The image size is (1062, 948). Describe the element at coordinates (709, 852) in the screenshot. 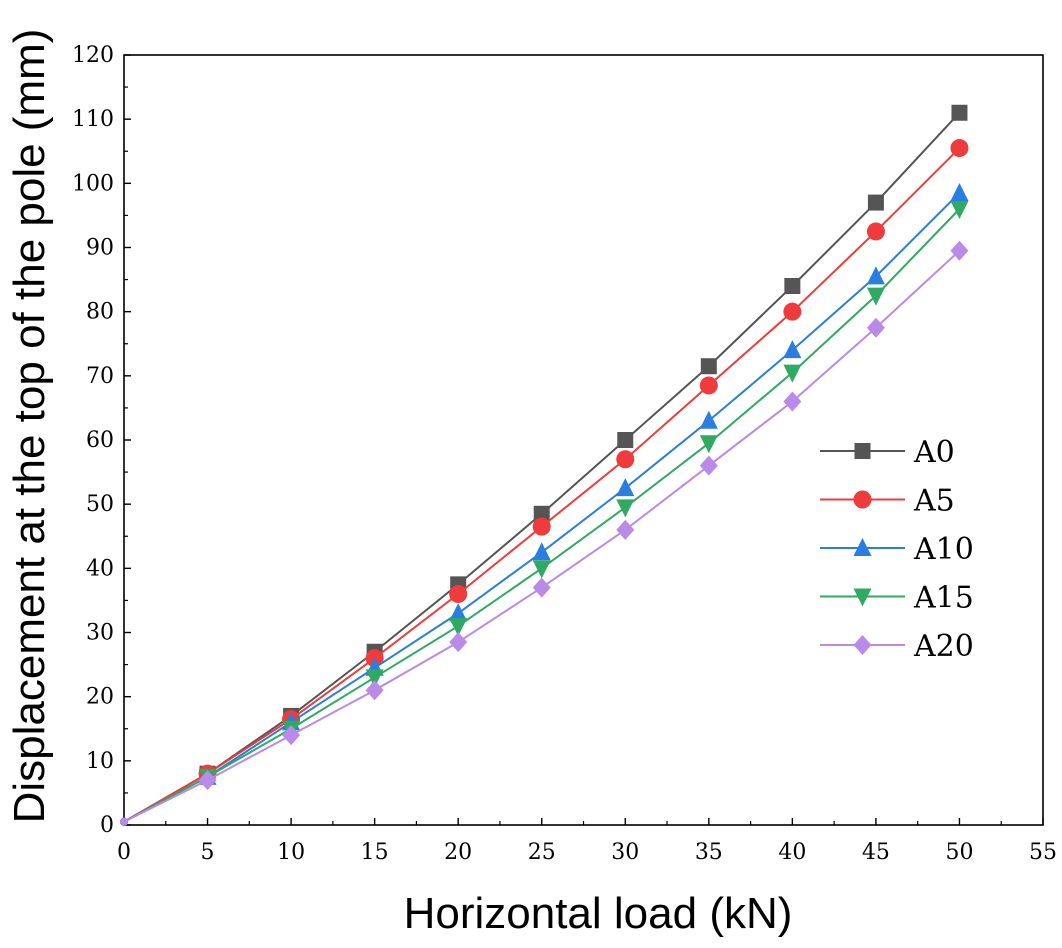

I see `x-tick-label: 35` at that location.